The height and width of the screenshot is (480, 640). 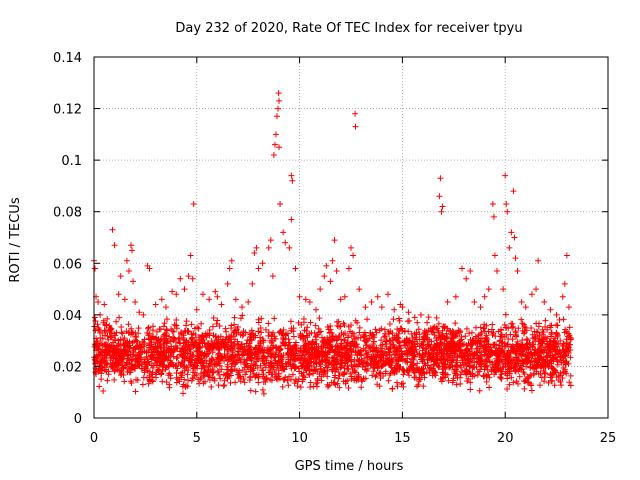 I want to click on y-tick-label: 0.04, so click(x=67, y=316).